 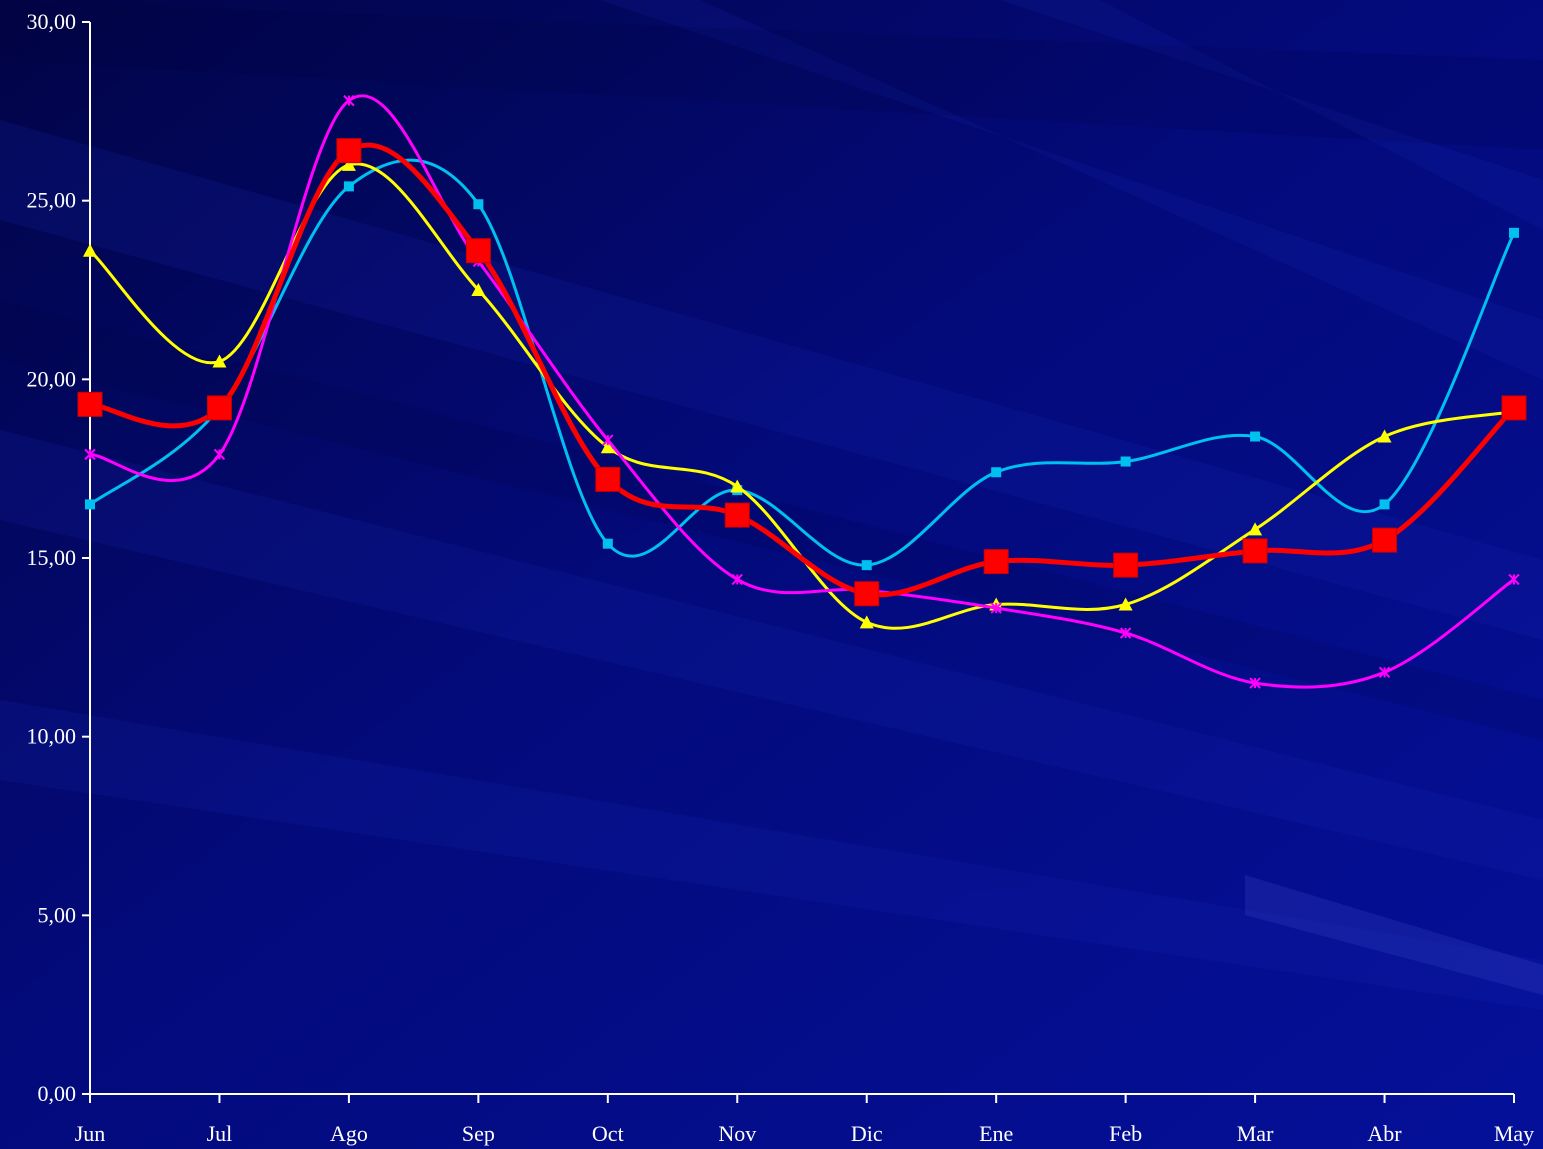 I want to click on x-tick-label: Nov, so click(x=737, y=1133).